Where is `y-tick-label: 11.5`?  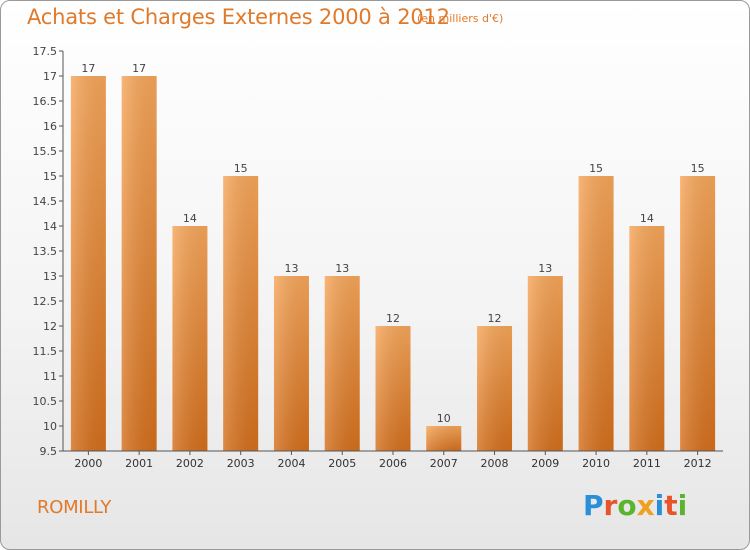
y-tick-label: 11.5 is located at coordinates (45, 351).